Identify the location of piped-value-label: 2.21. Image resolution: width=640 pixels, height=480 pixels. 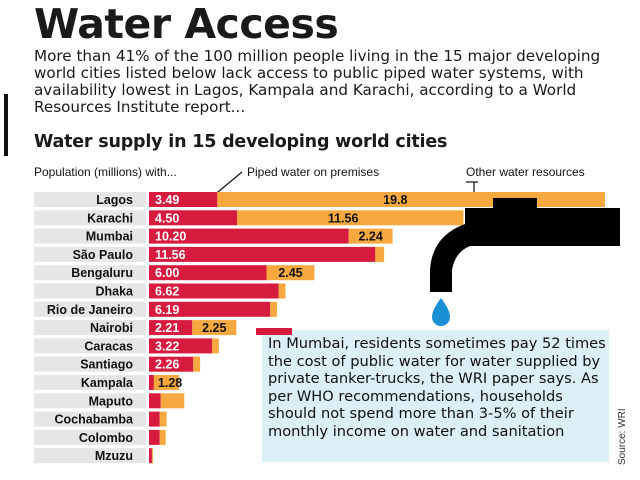
(167, 328).